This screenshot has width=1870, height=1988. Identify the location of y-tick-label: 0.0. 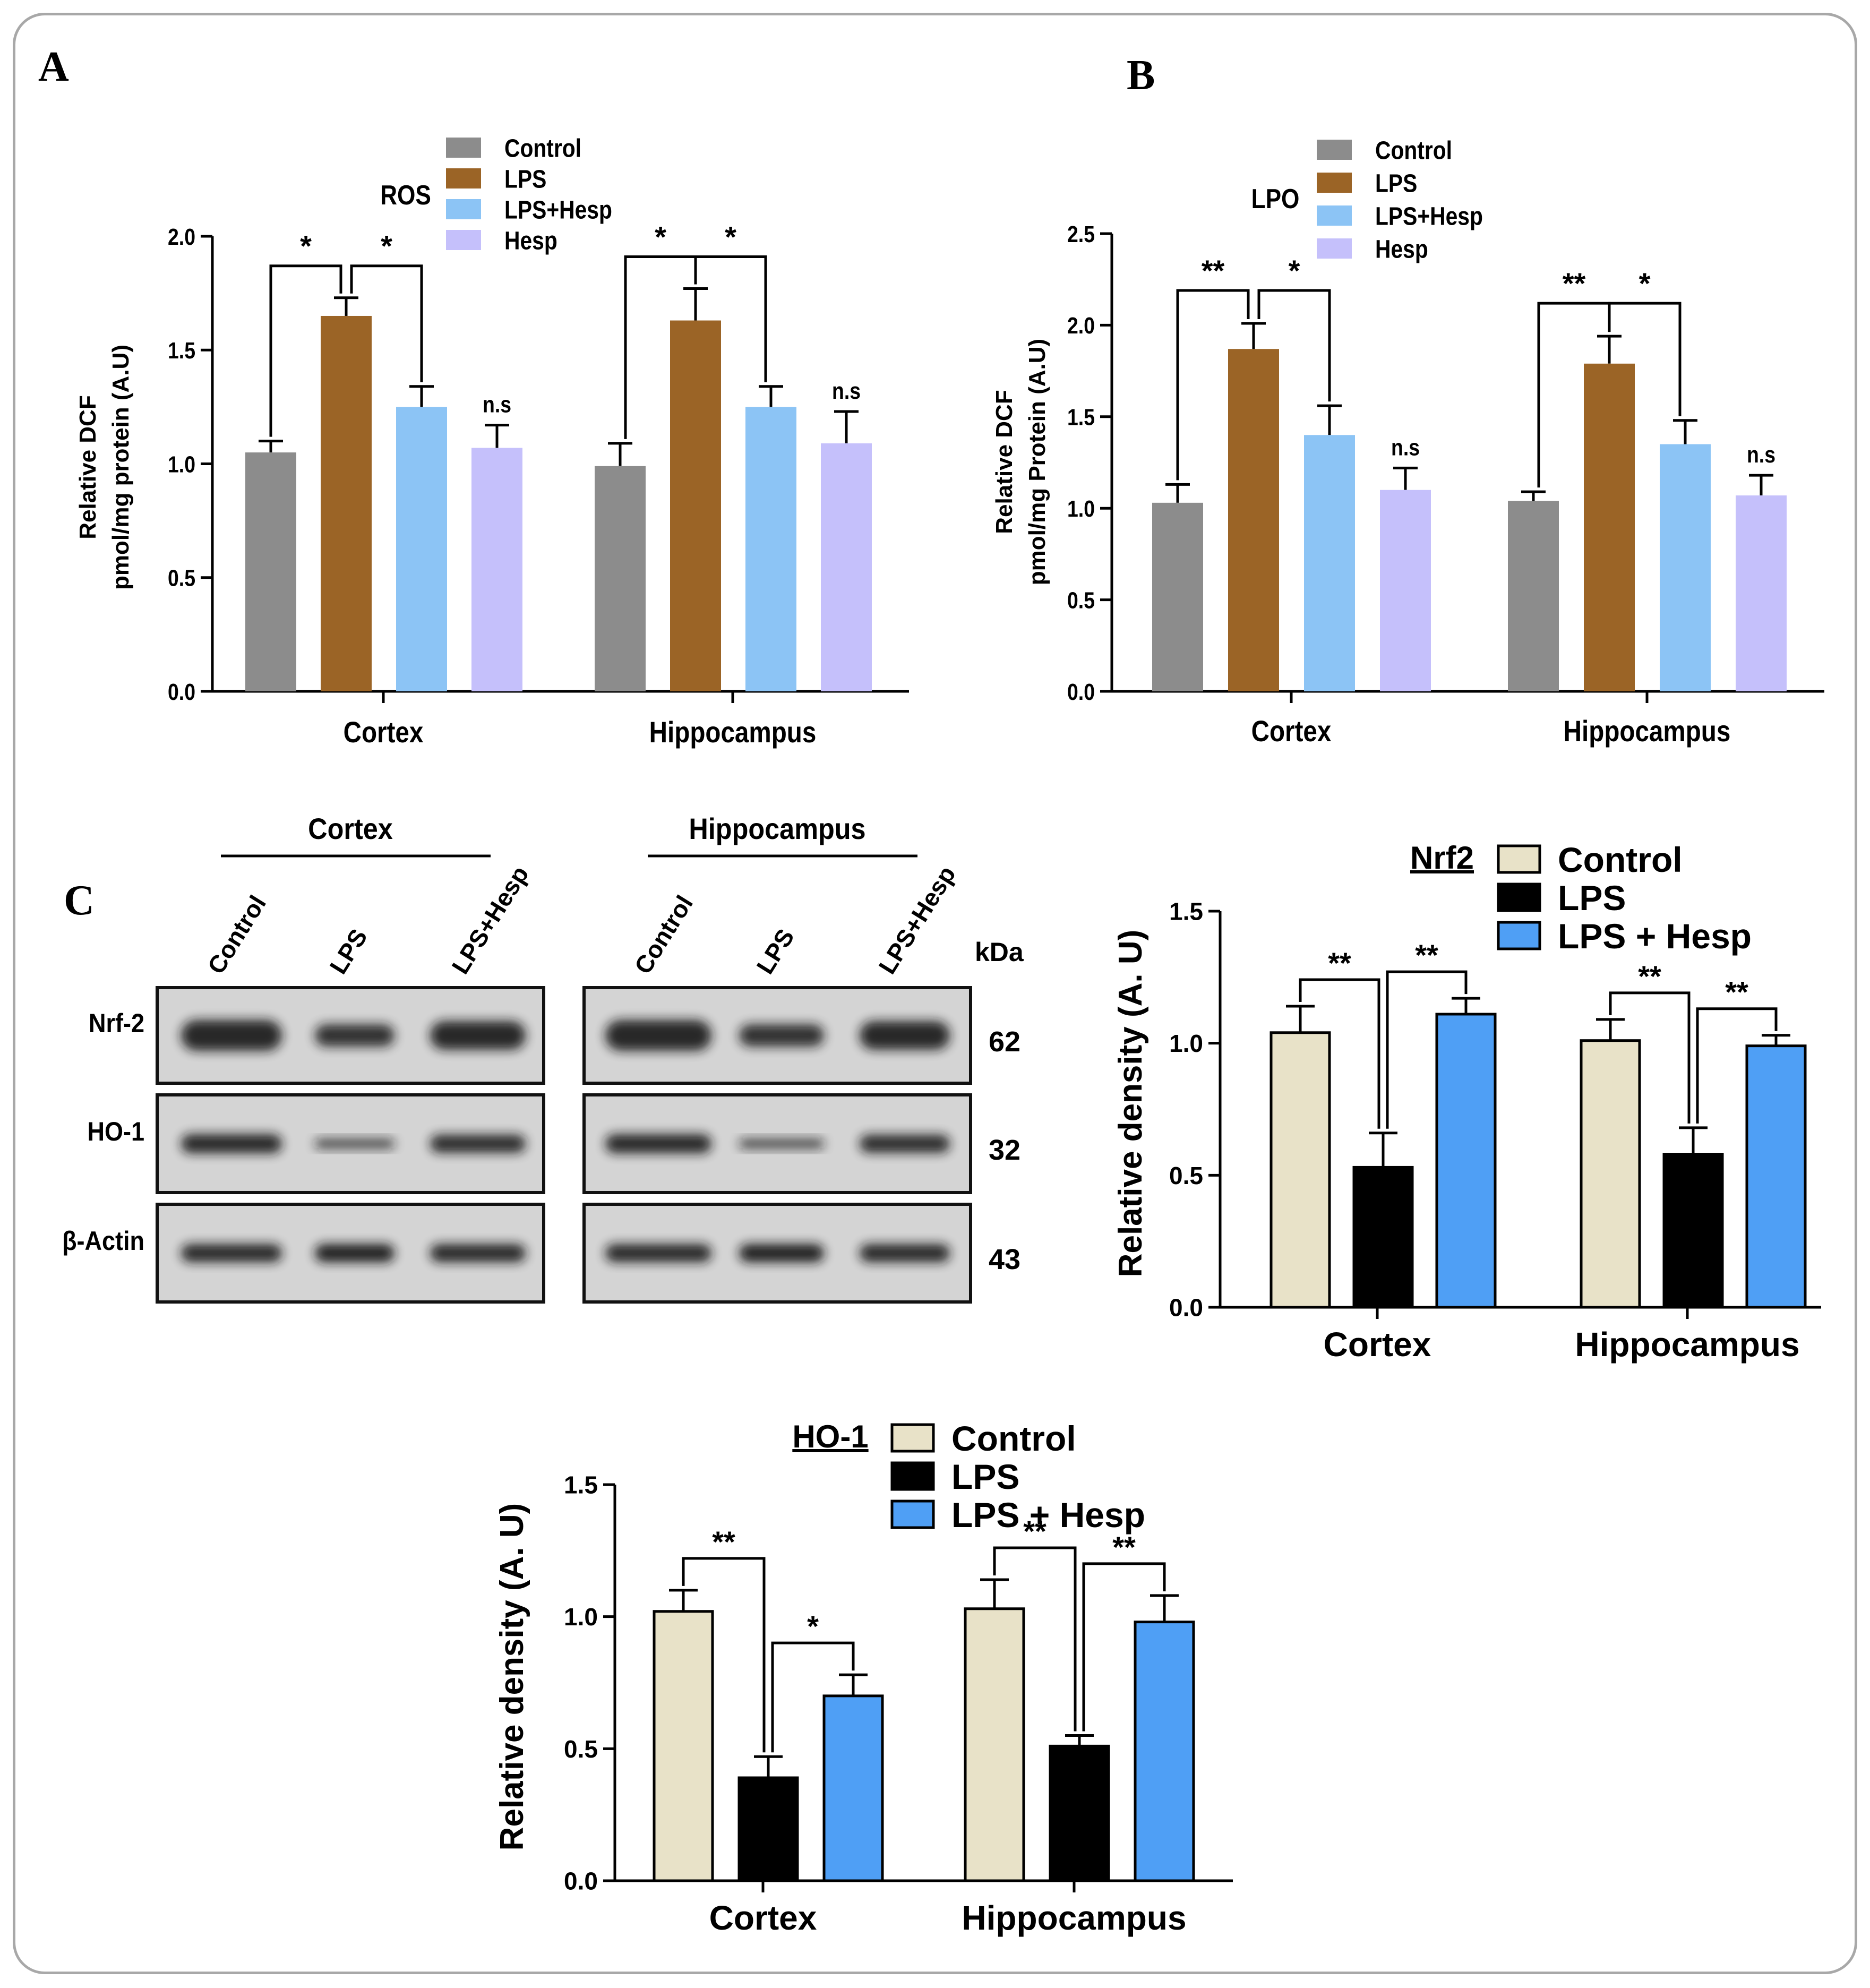
(1186, 1308).